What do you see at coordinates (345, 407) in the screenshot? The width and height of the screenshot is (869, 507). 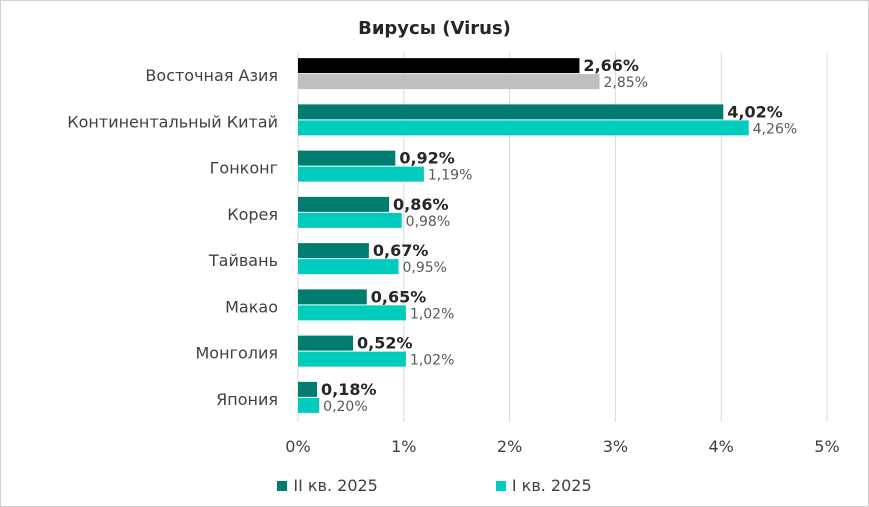 I see `data-label-q1: 0,20%` at bounding box center [345, 407].